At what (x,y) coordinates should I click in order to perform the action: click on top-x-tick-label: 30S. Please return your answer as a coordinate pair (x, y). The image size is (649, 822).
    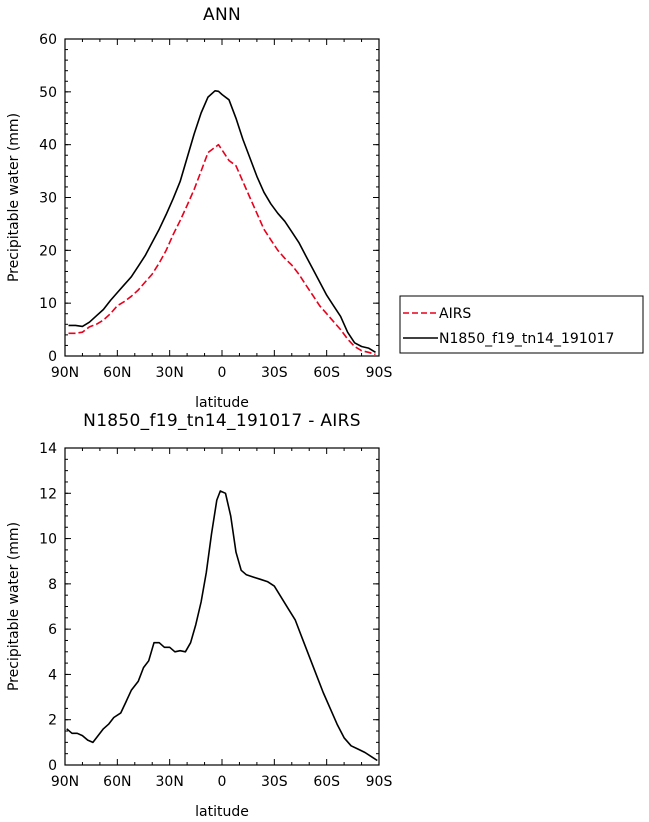
    Looking at the image, I should click on (274, 373).